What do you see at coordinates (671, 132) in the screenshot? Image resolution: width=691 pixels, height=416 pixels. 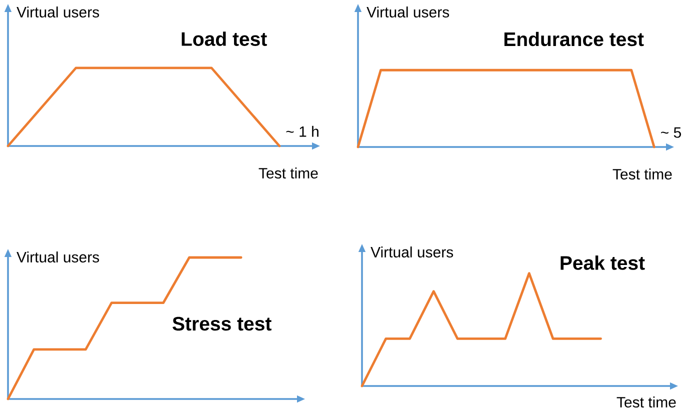 I see `annotation: ~ 5` at bounding box center [671, 132].